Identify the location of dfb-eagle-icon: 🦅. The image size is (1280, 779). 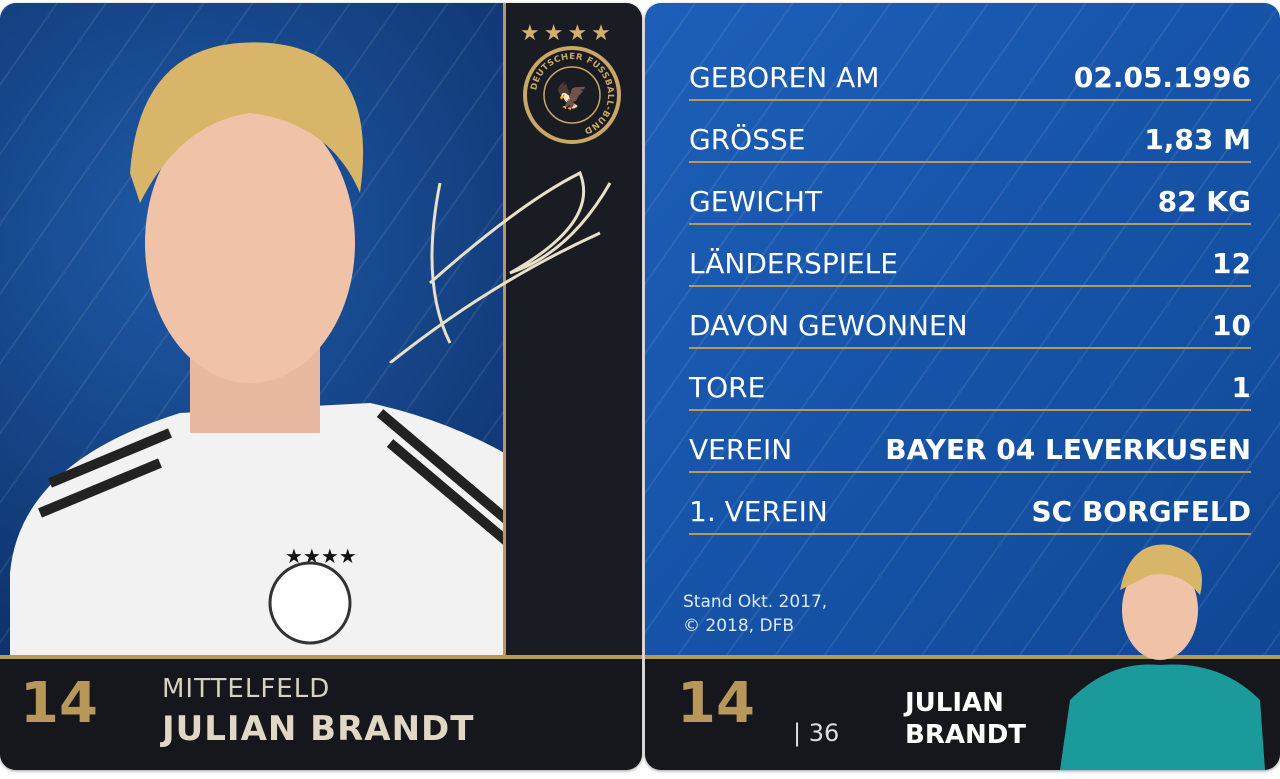
(572, 96).